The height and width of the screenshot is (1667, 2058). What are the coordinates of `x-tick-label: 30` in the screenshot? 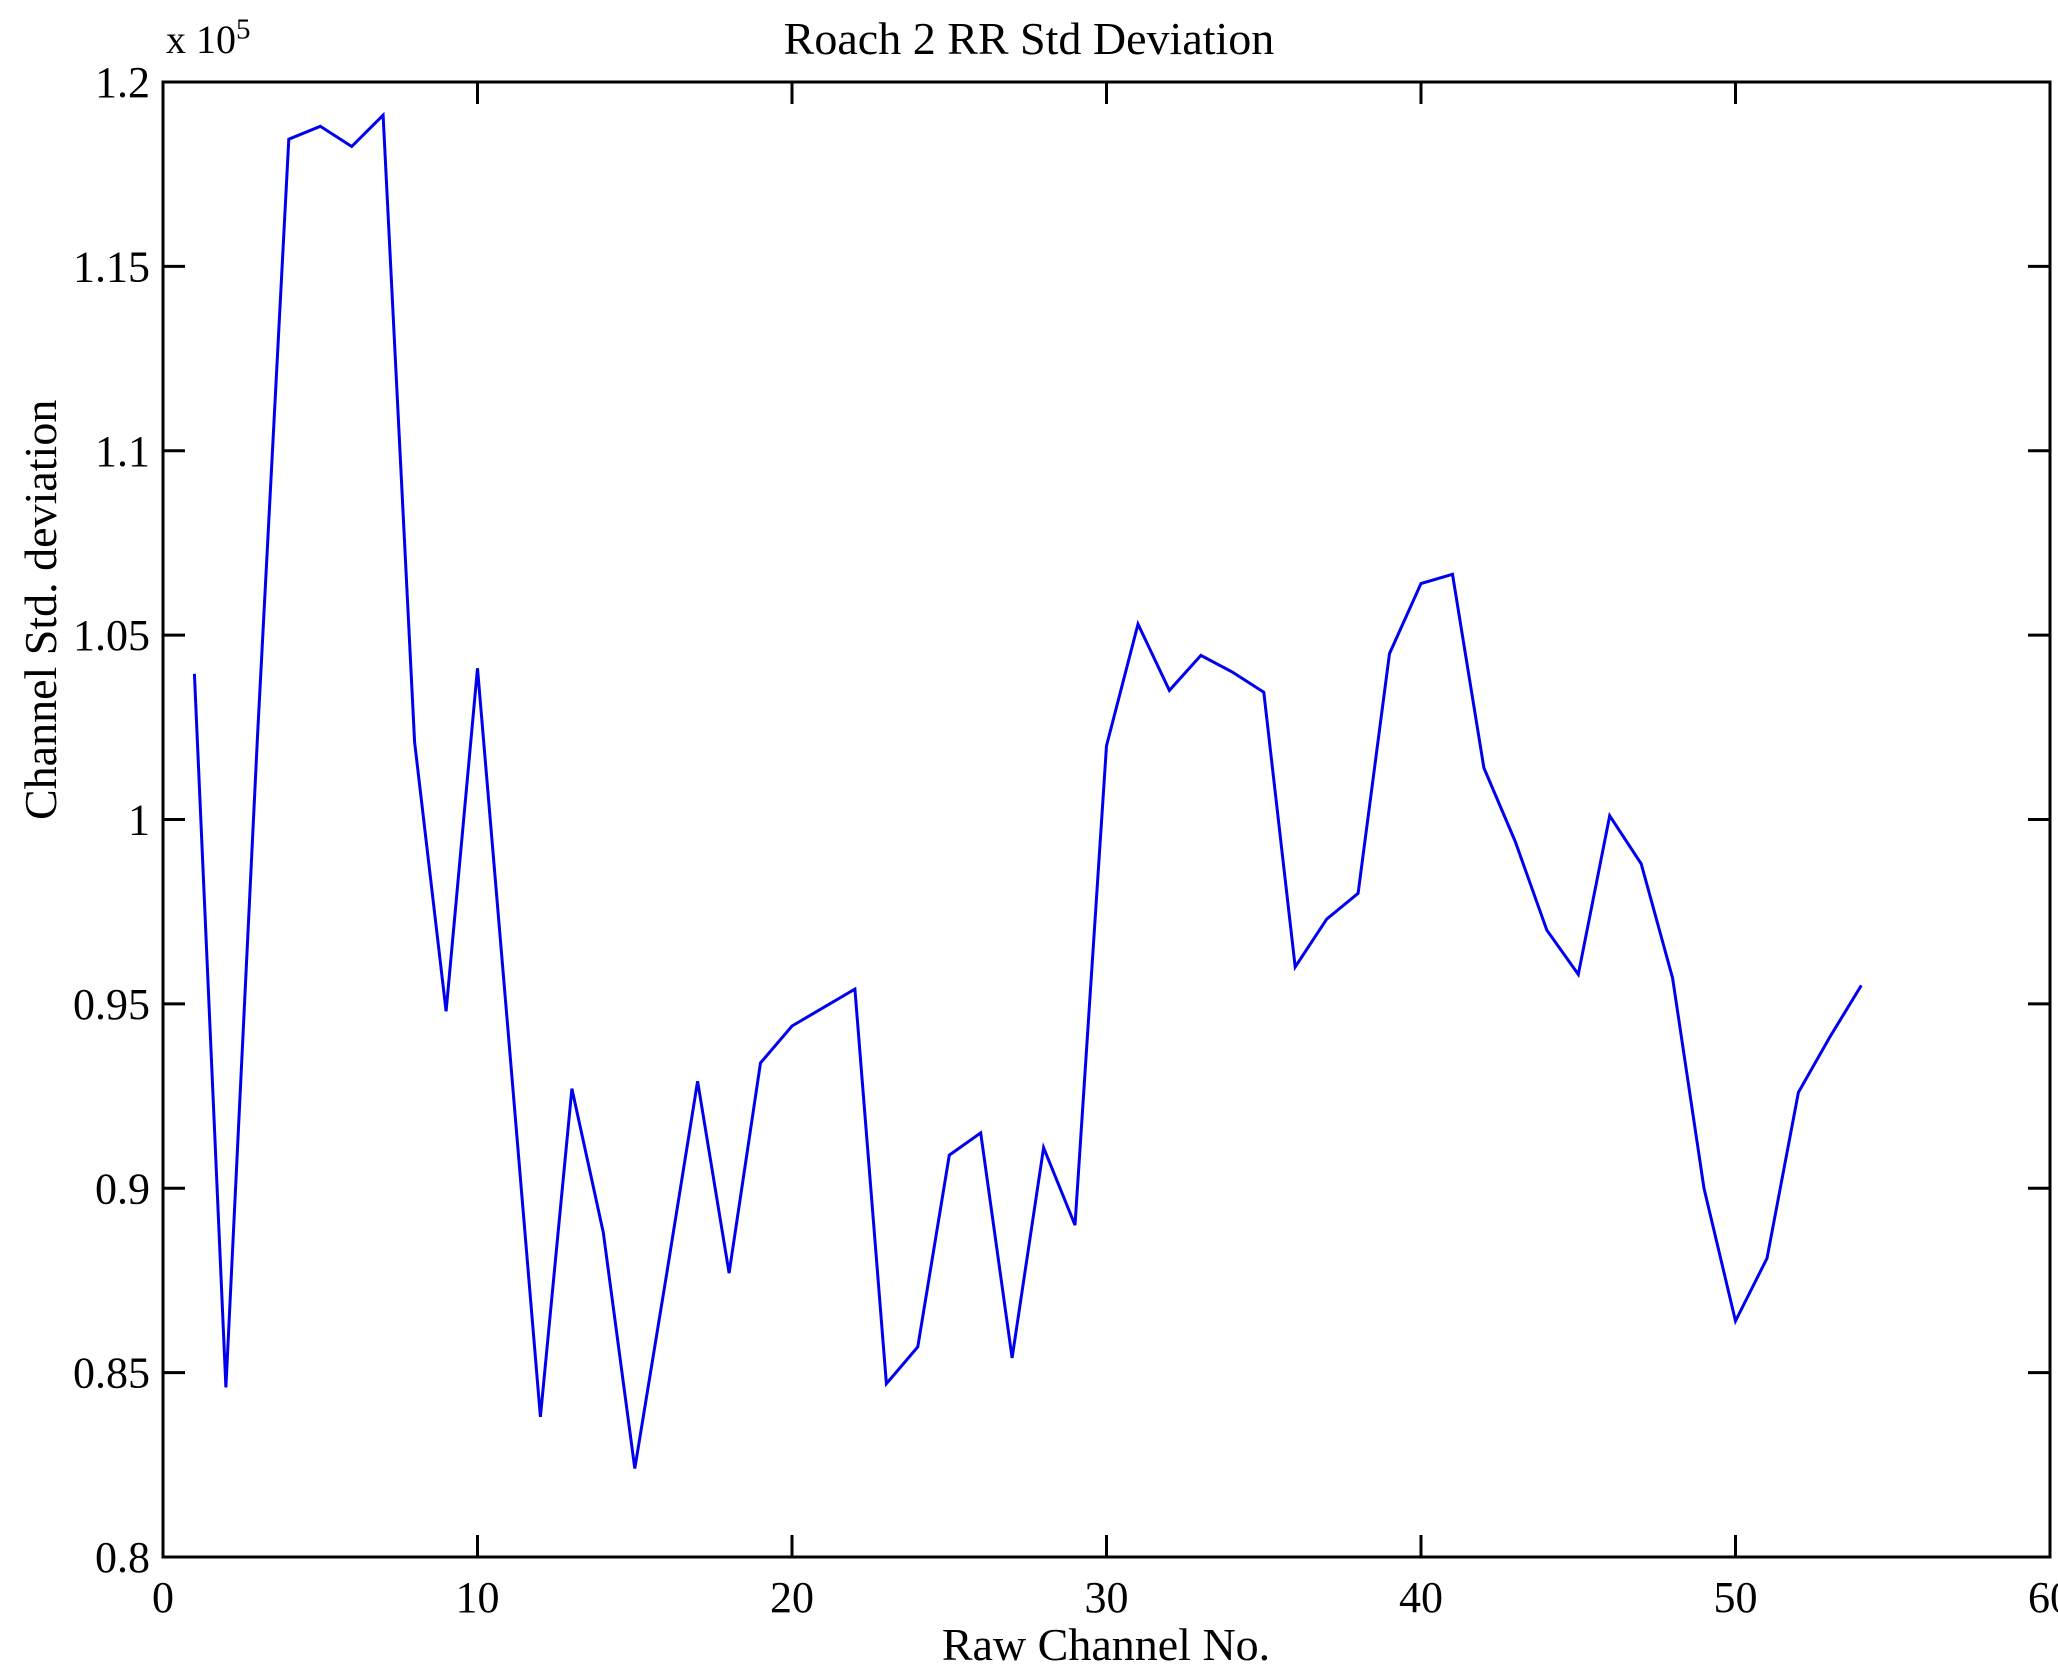 It's located at (1107, 1597).